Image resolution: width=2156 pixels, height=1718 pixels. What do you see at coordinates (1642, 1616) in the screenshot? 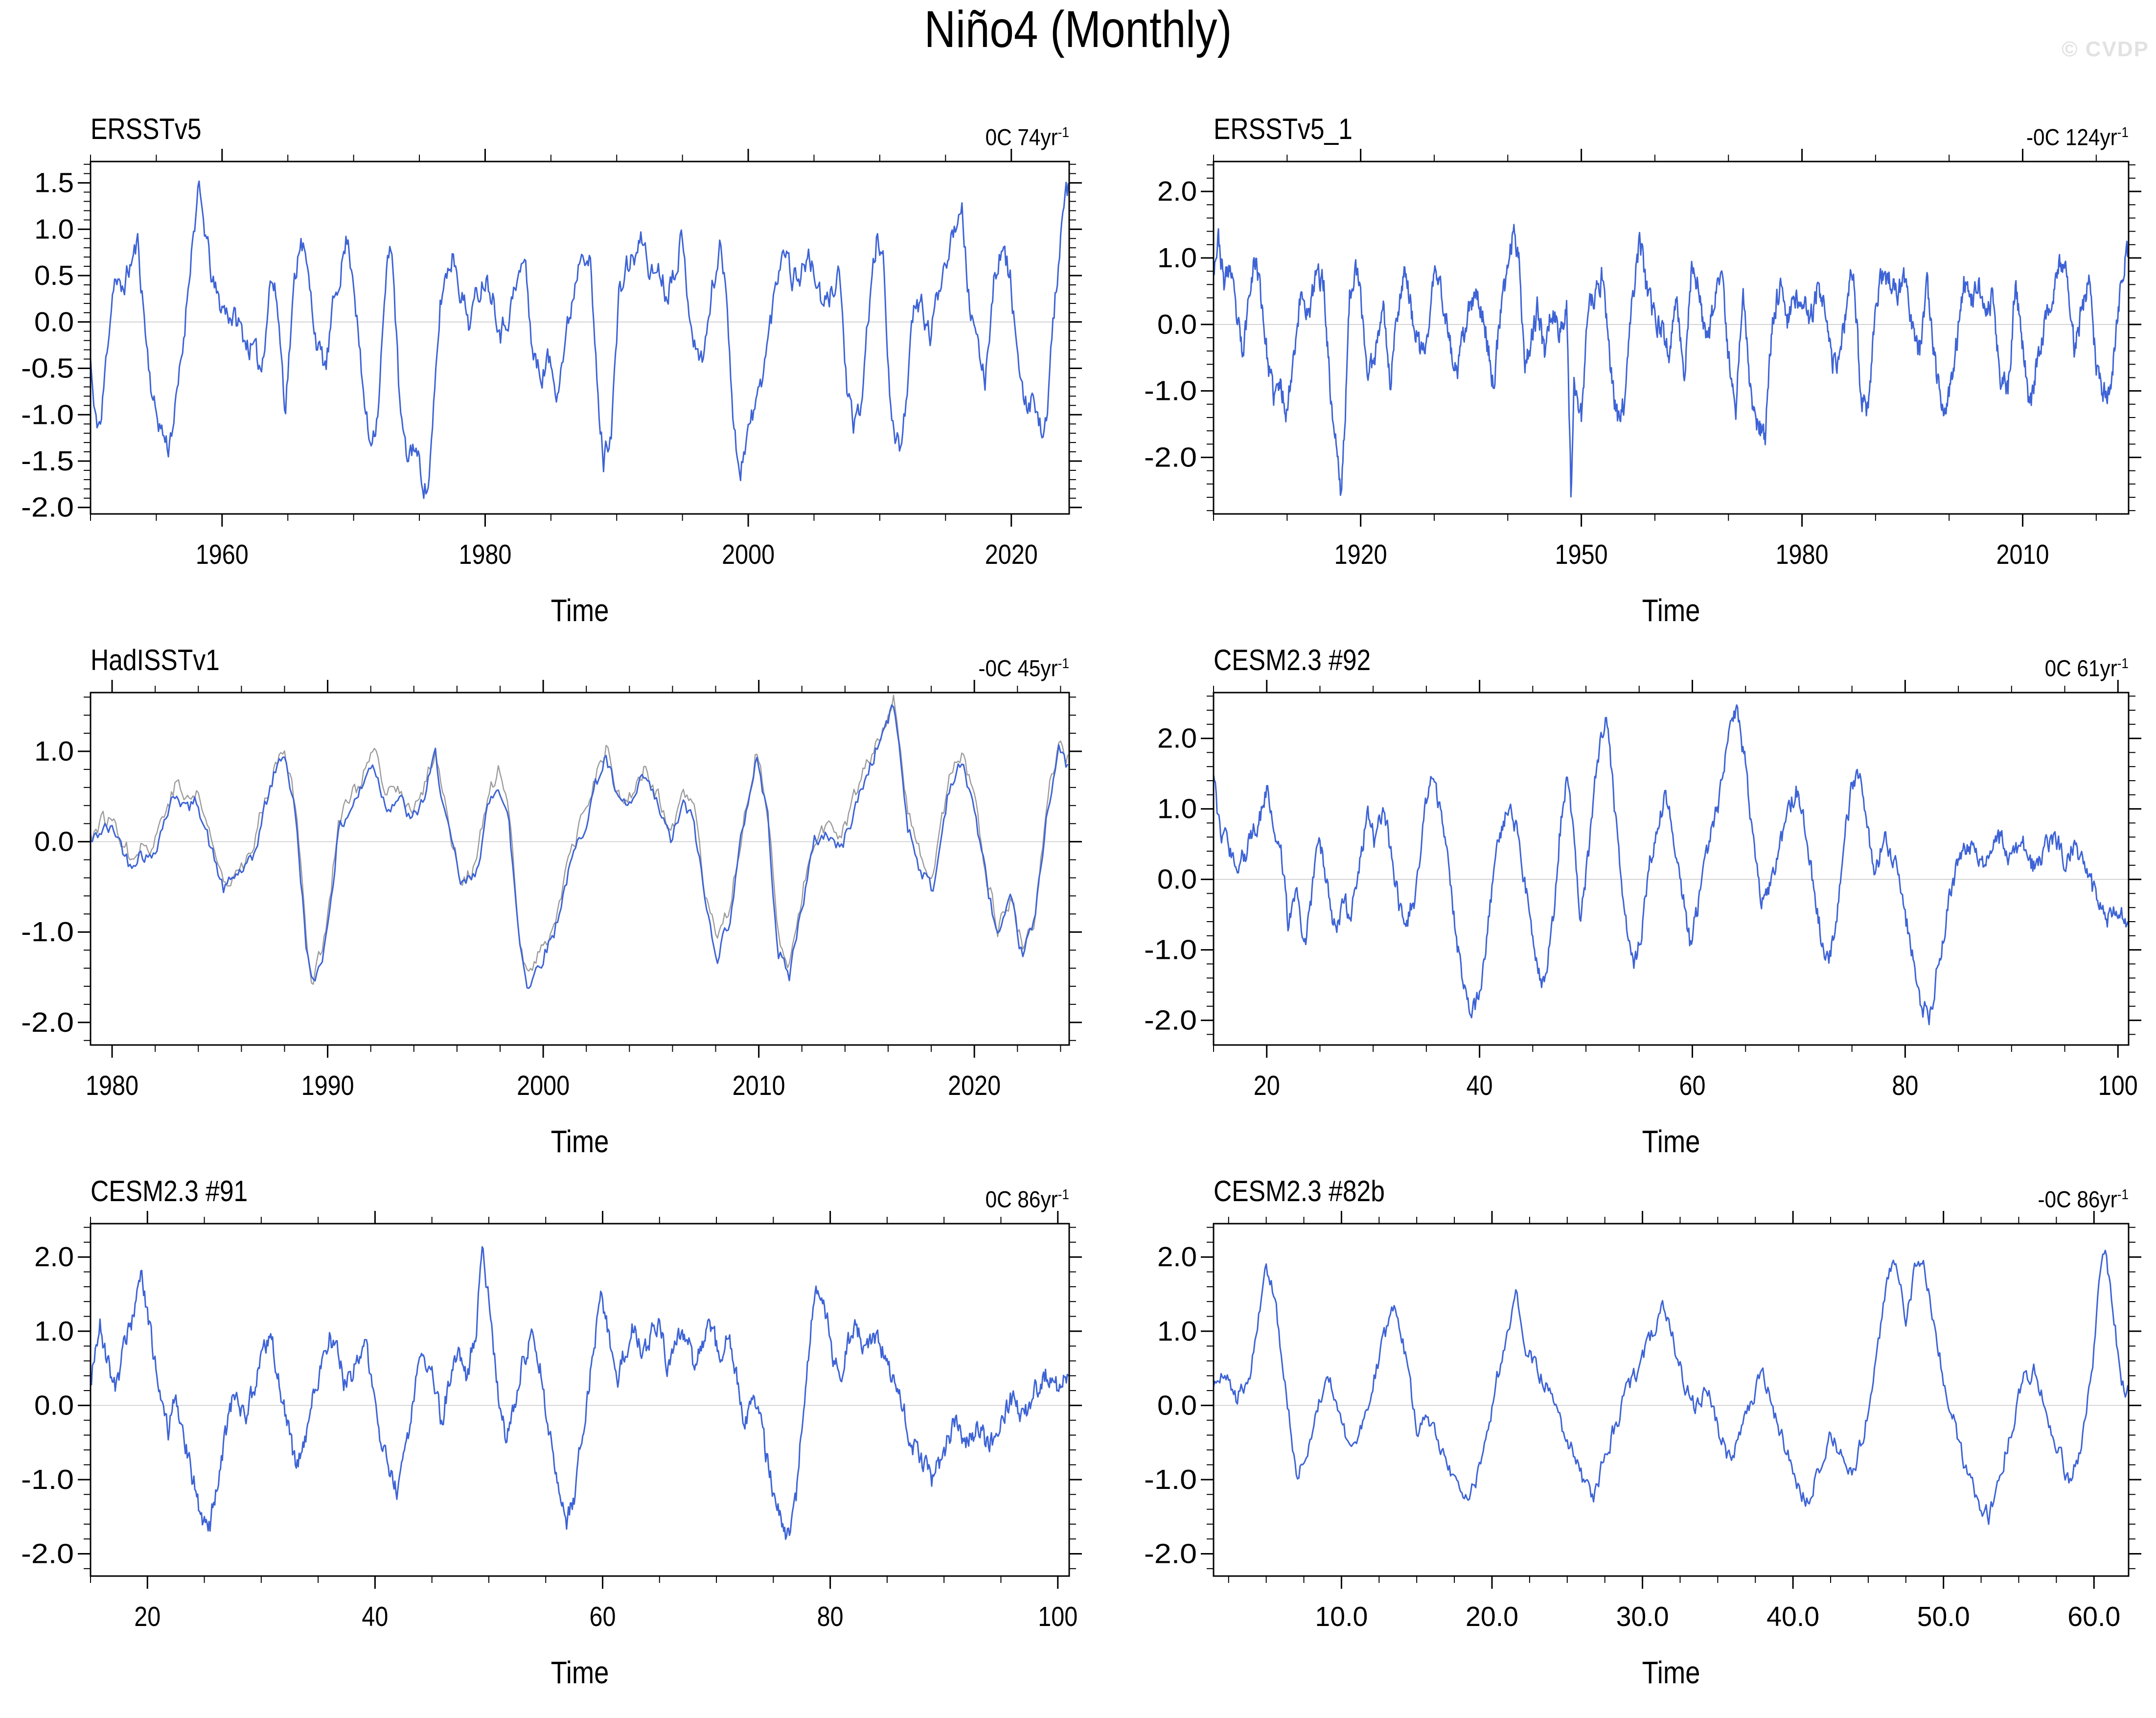
I see `svg-text: 30.0` at bounding box center [1642, 1616].